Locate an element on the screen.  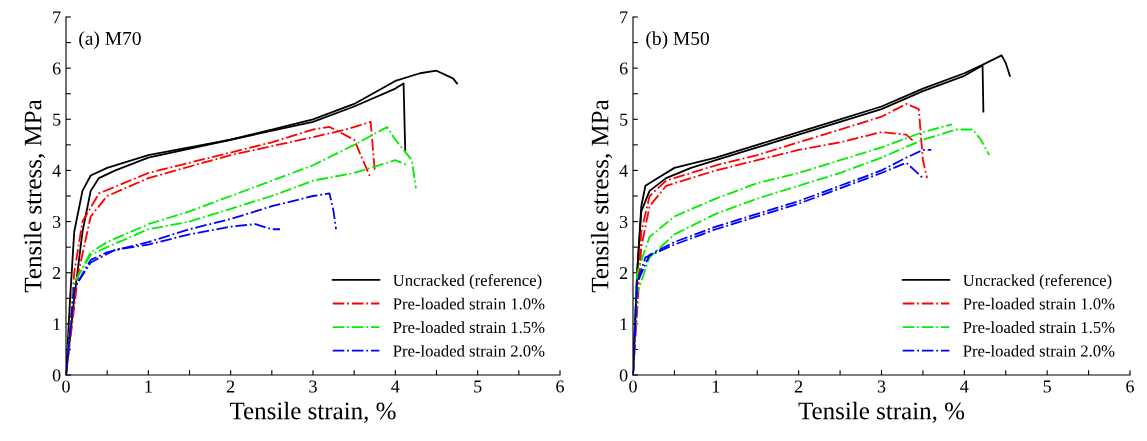
text: (a) M70 is located at coordinates (110, 40).